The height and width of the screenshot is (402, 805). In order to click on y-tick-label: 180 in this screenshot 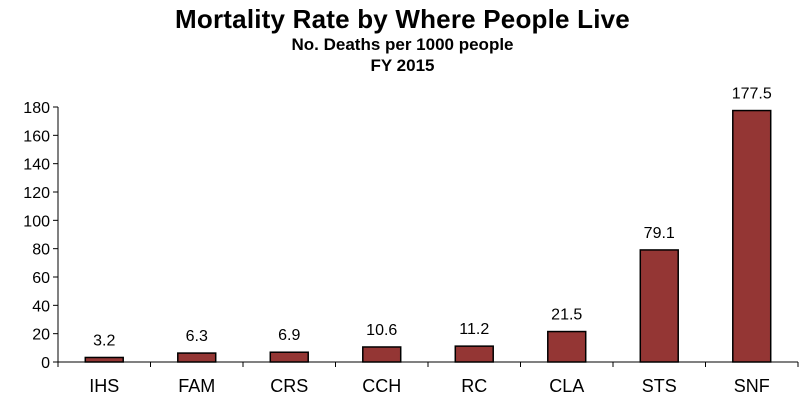, I will do `click(36, 108)`.